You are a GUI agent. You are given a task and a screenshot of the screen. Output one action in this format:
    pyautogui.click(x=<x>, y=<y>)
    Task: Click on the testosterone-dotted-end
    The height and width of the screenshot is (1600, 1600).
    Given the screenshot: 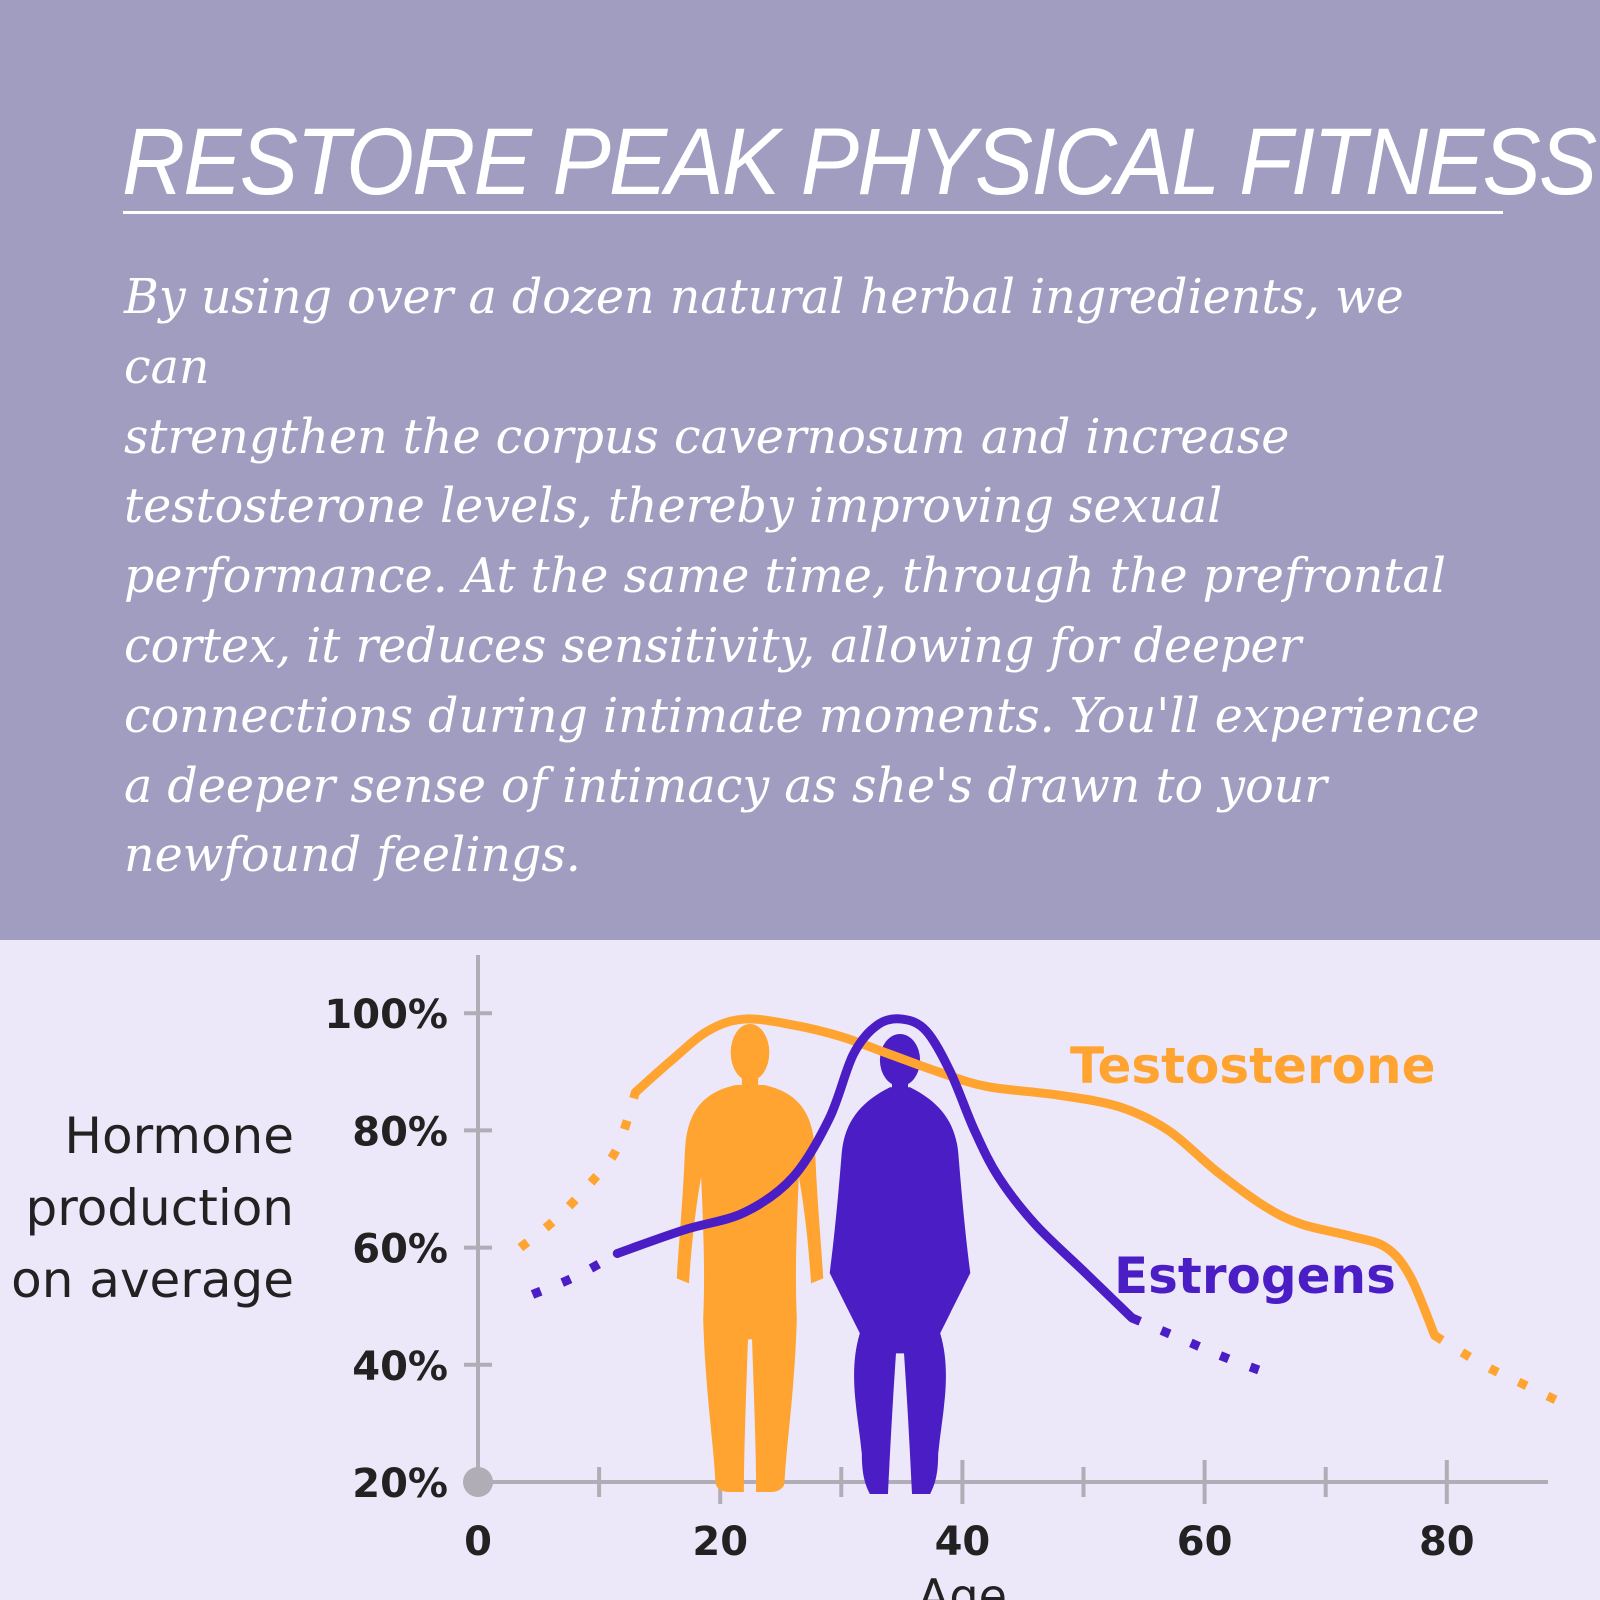 What is the action you would take?
    pyautogui.click(x=1495, y=1368)
    